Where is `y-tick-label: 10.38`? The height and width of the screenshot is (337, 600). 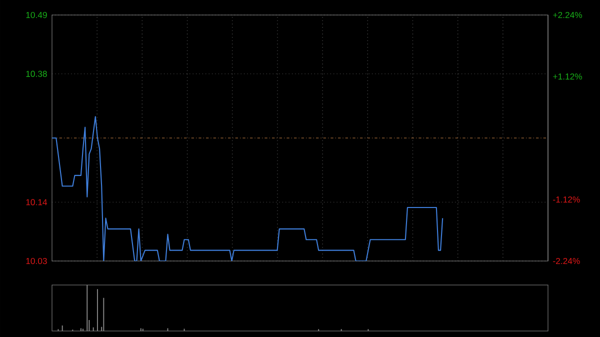 y-tick-label: 10.38 is located at coordinates (36, 73).